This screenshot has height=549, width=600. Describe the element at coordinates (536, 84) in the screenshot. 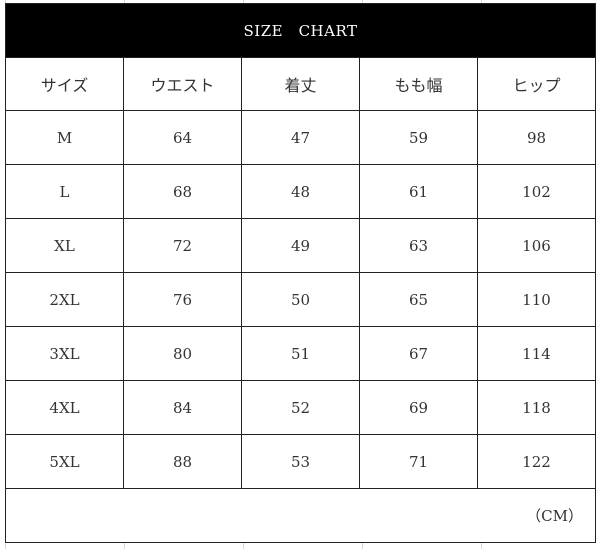

I see `header-hip: ヒップ` at that location.